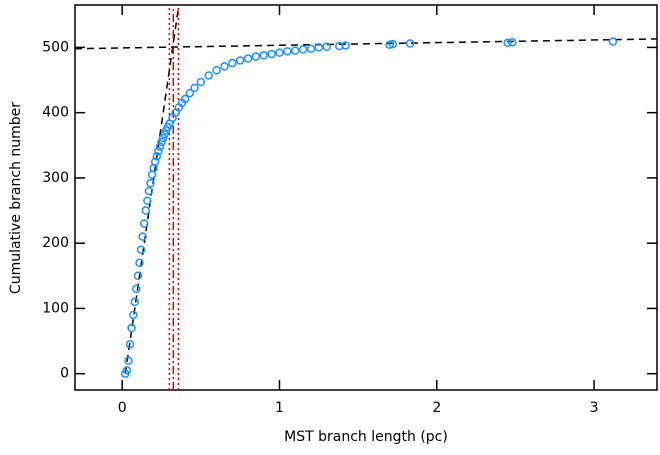 Image resolution: width=660 pixels, height=455 pixels. I want to click on x-axis-label: MST branch length (pc), so click(366, 437).